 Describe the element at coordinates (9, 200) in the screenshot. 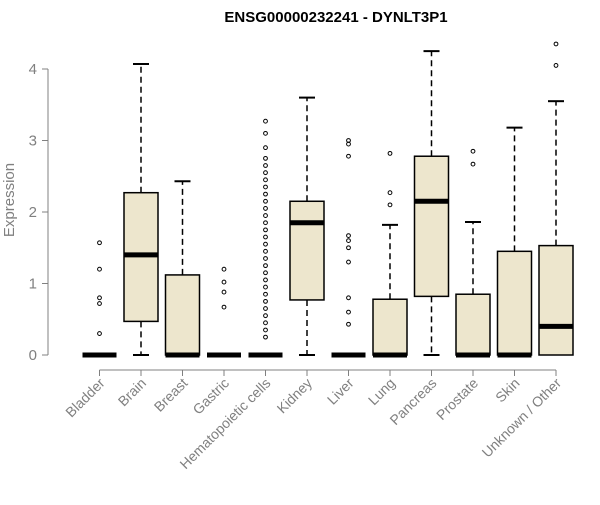

I see `y-axis-label: Expression` at that location.